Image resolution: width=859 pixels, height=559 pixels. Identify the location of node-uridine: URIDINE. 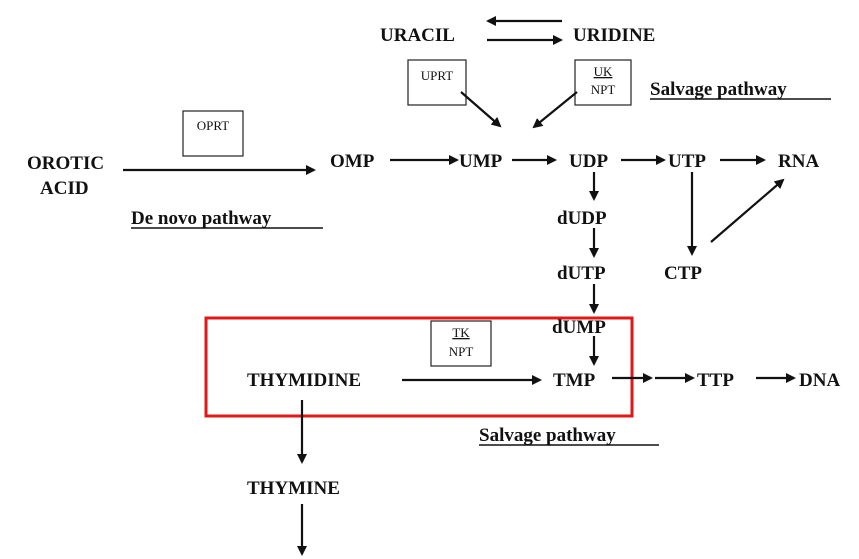
(614, 35).